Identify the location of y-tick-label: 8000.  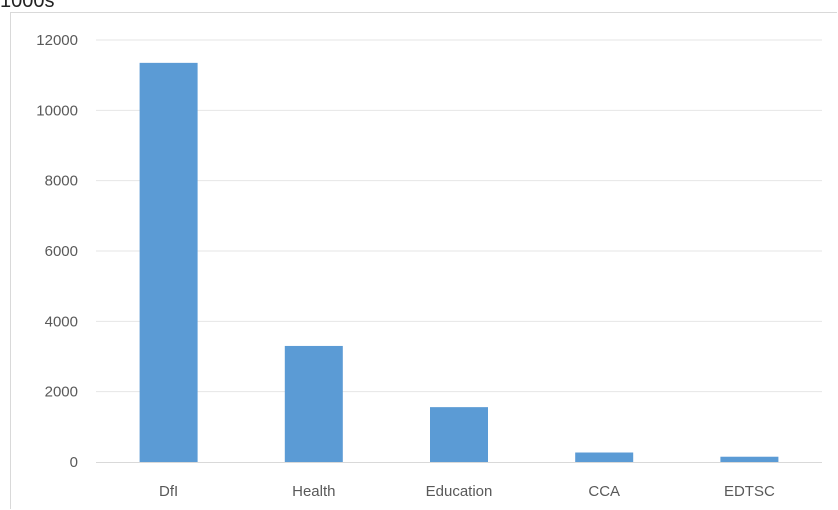
(61, 181).